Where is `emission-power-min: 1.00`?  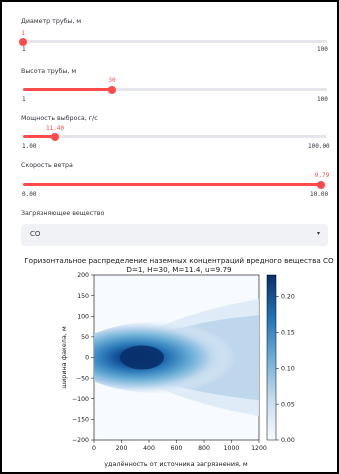 emission-power-min: 1.00 is located at coordinates (29, 146).